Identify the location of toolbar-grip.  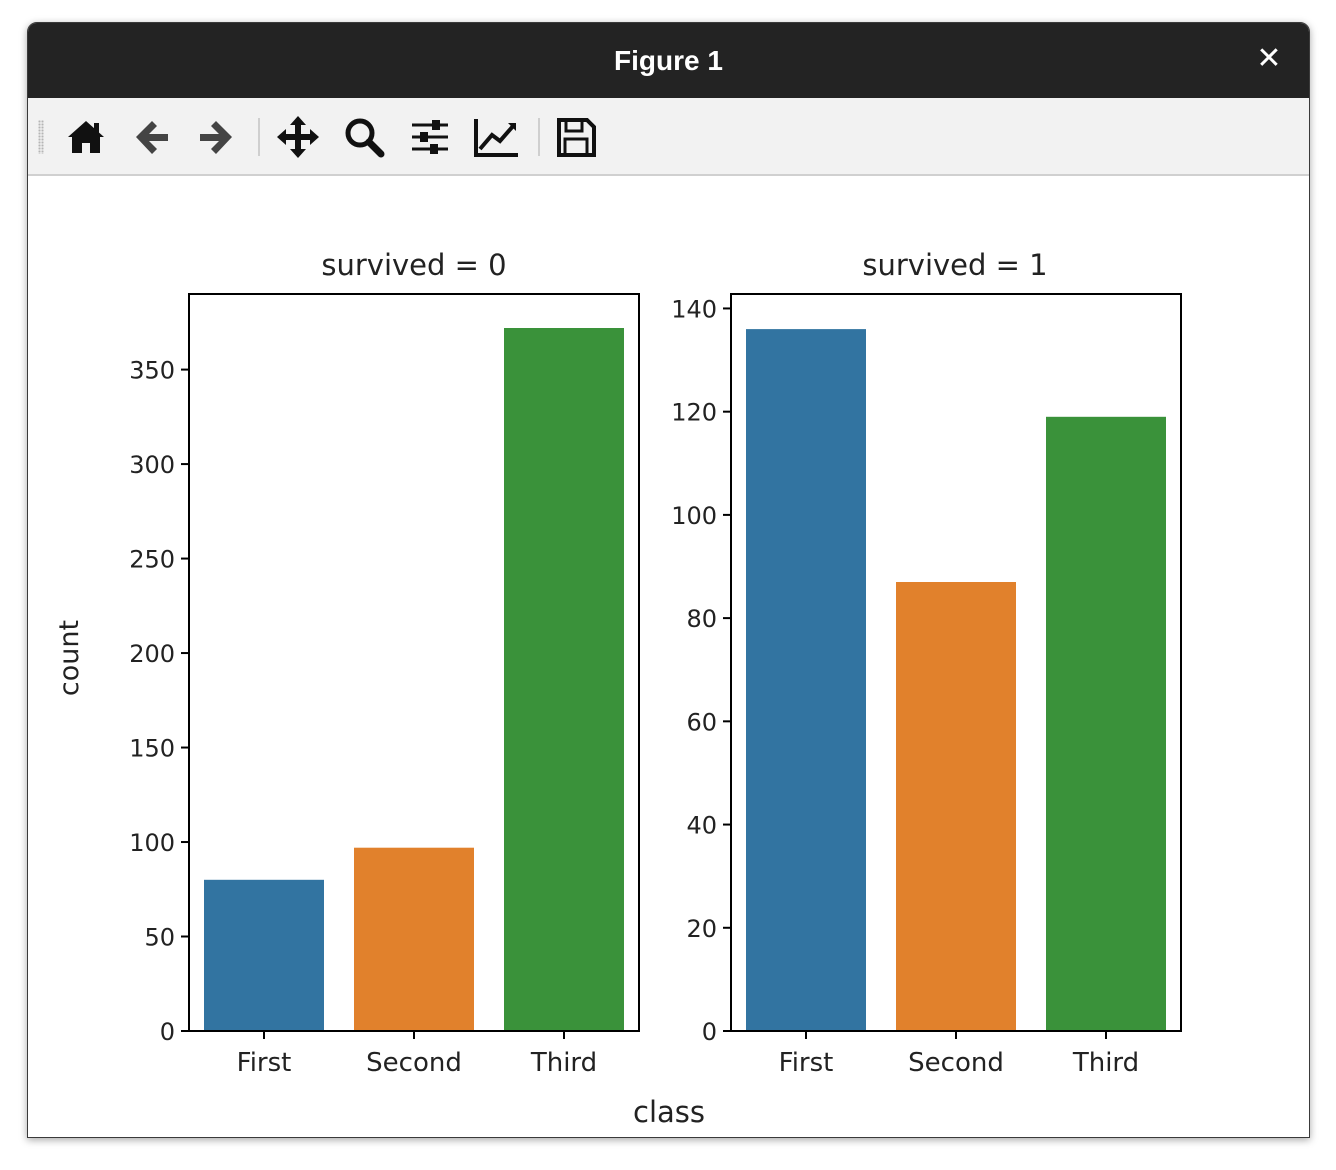
(41, 137).